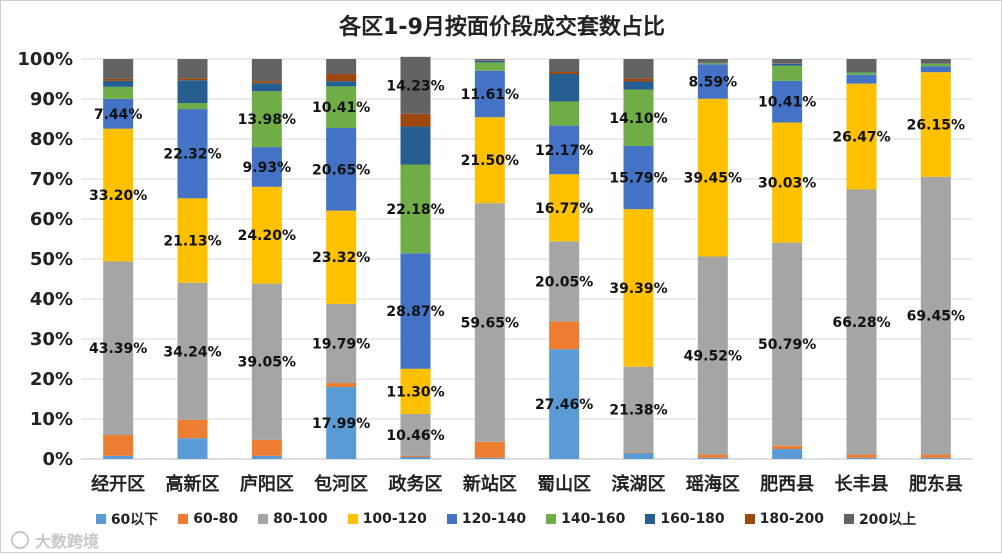  What do you see at coordinates (51, 379) in the screenshot?
I see `y-tick-label: 20%` at bounding box center [51, 379].